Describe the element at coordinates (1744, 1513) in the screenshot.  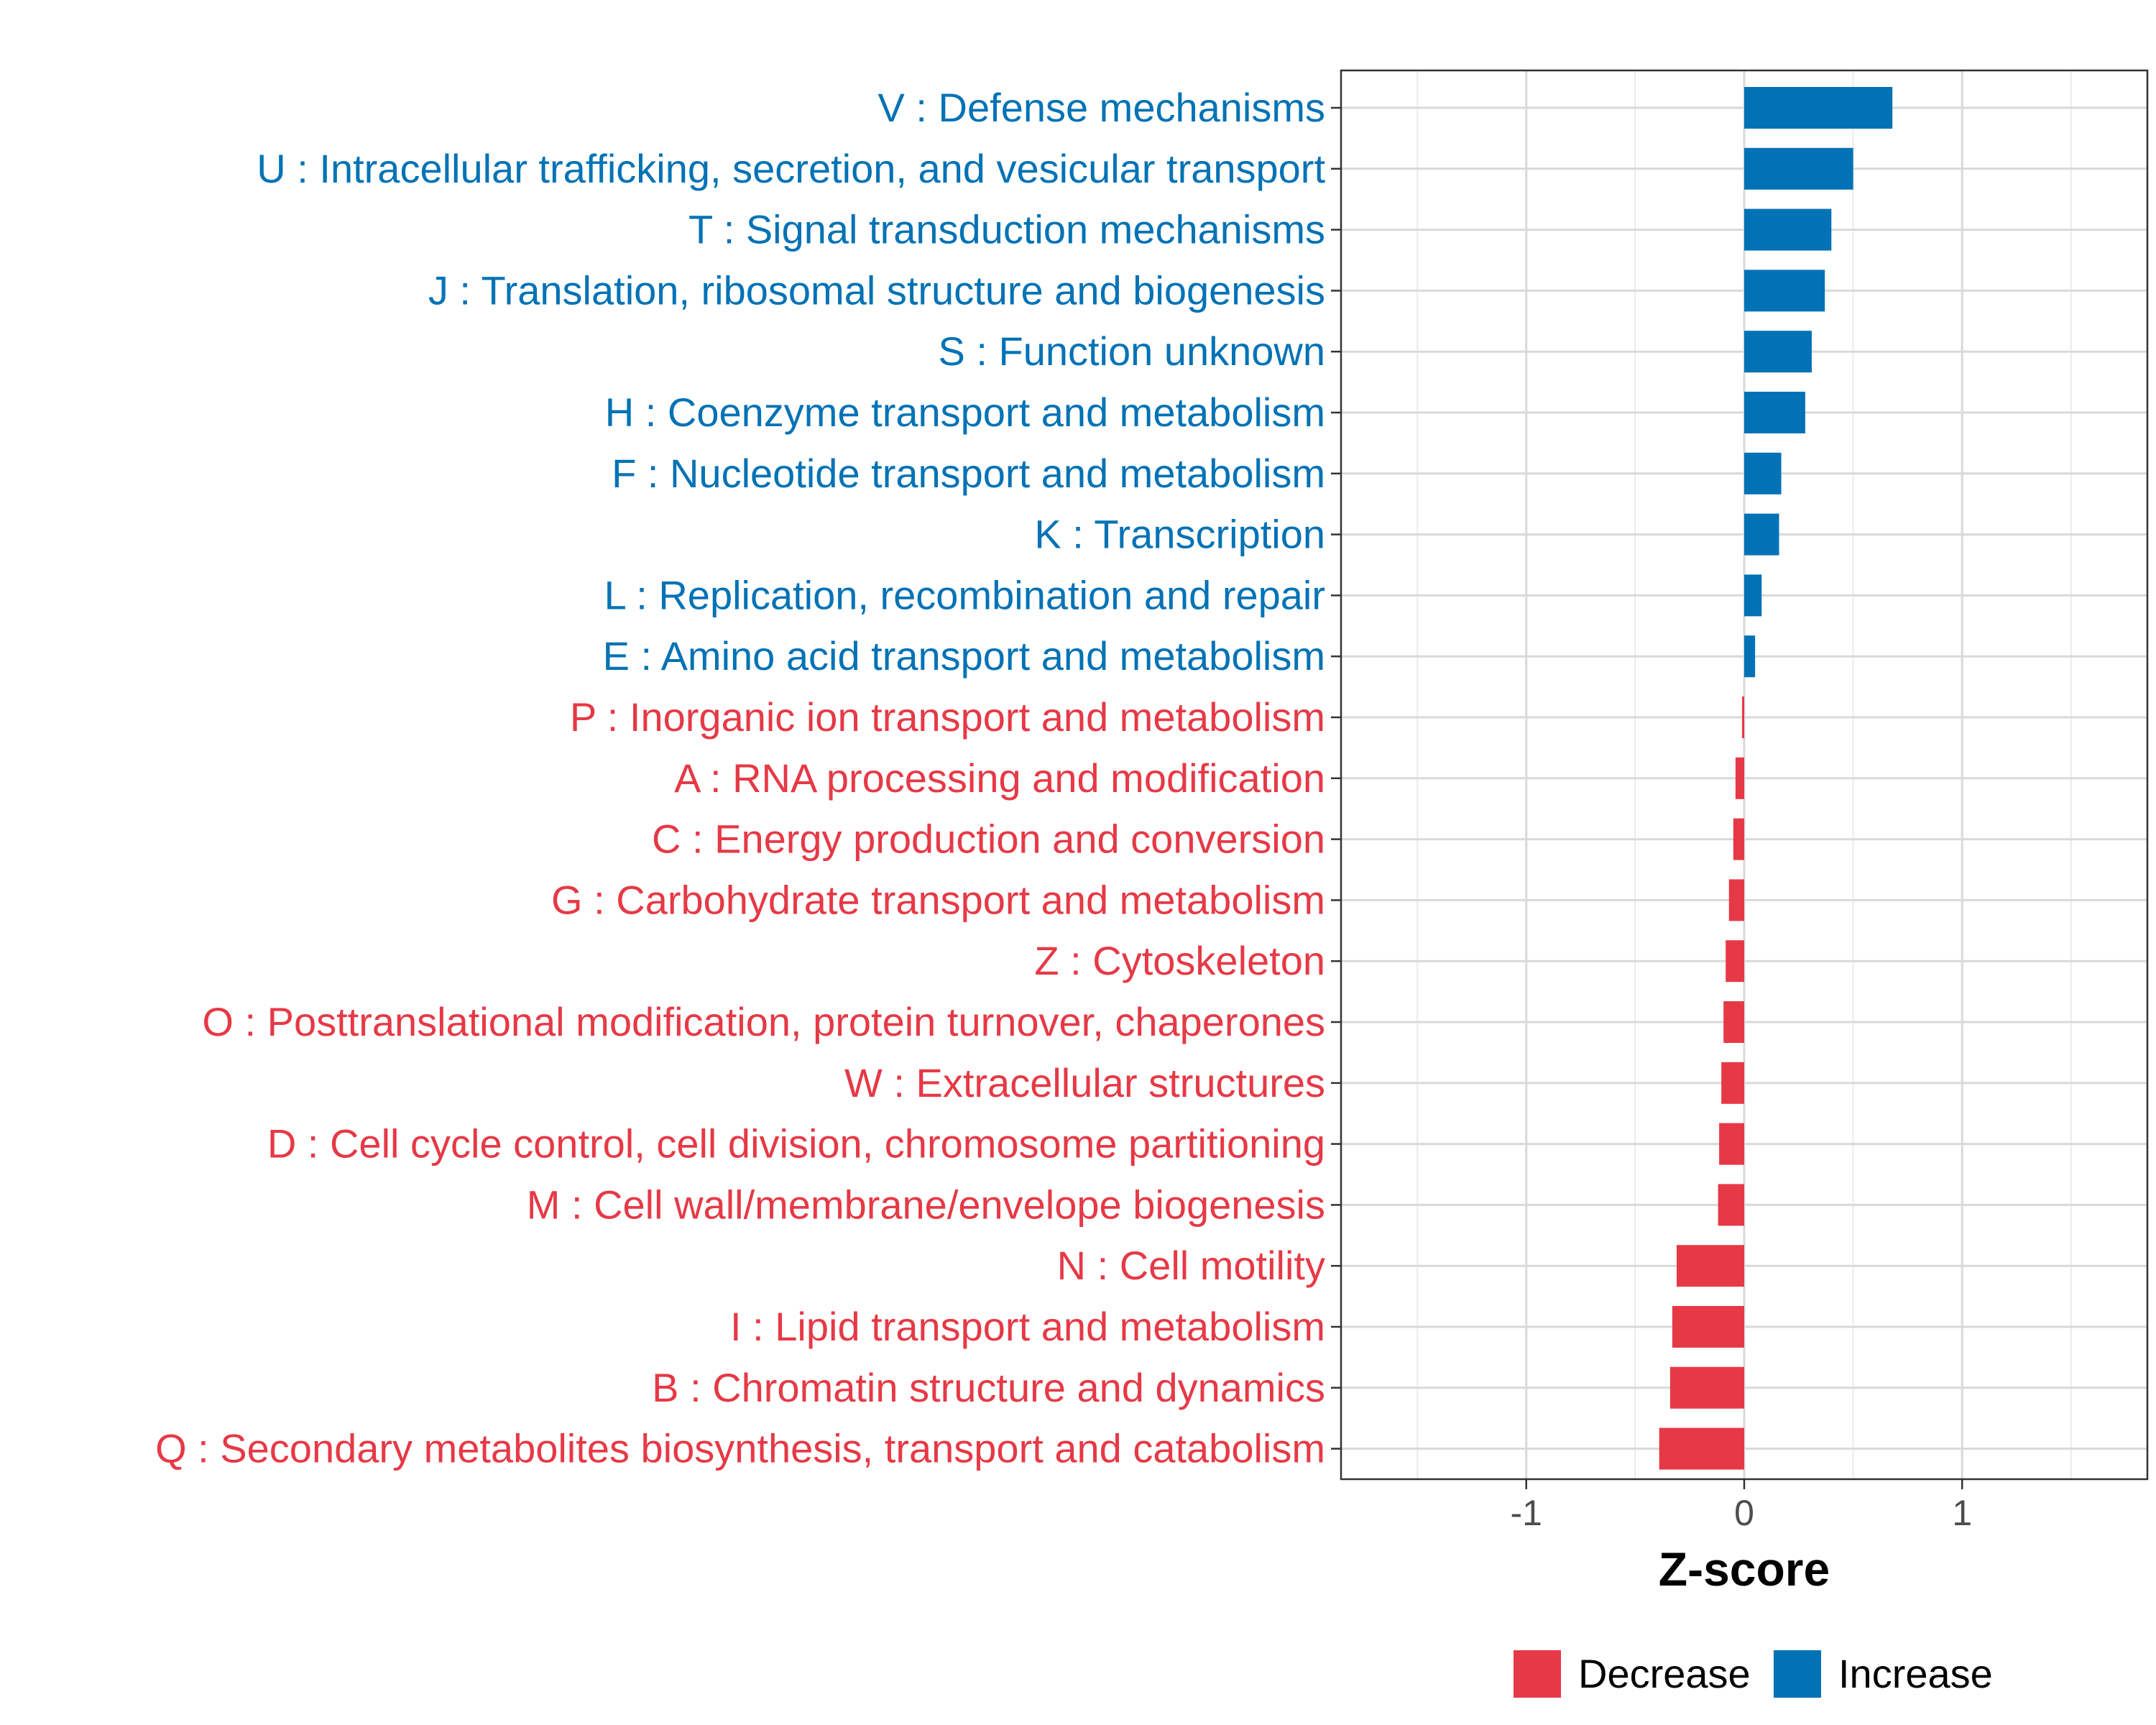
I see `x-tick-label: 0` at that location.